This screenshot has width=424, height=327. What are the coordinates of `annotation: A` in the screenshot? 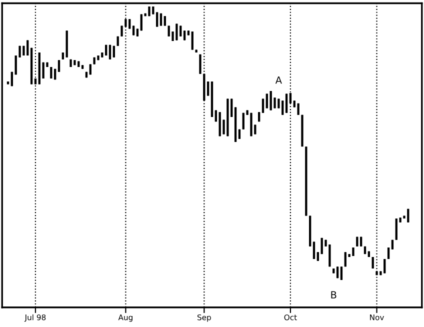 It's located at (278, 80).